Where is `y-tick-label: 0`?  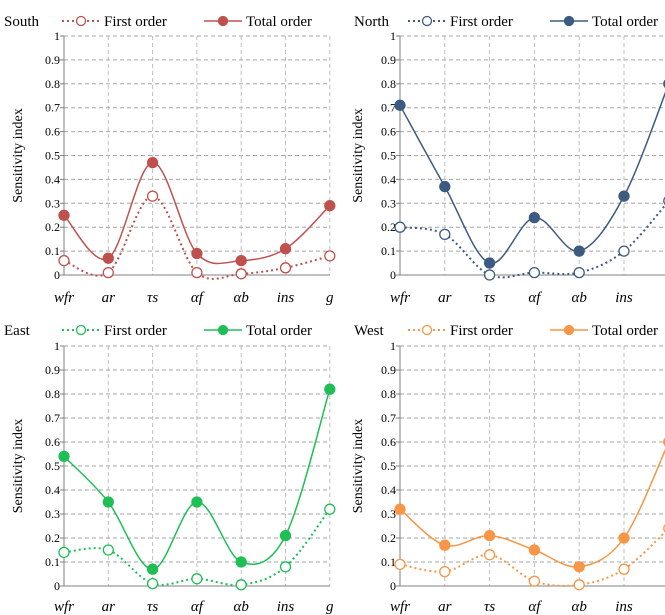
y-tick-label: 0 is located at coordinates (393, 586).